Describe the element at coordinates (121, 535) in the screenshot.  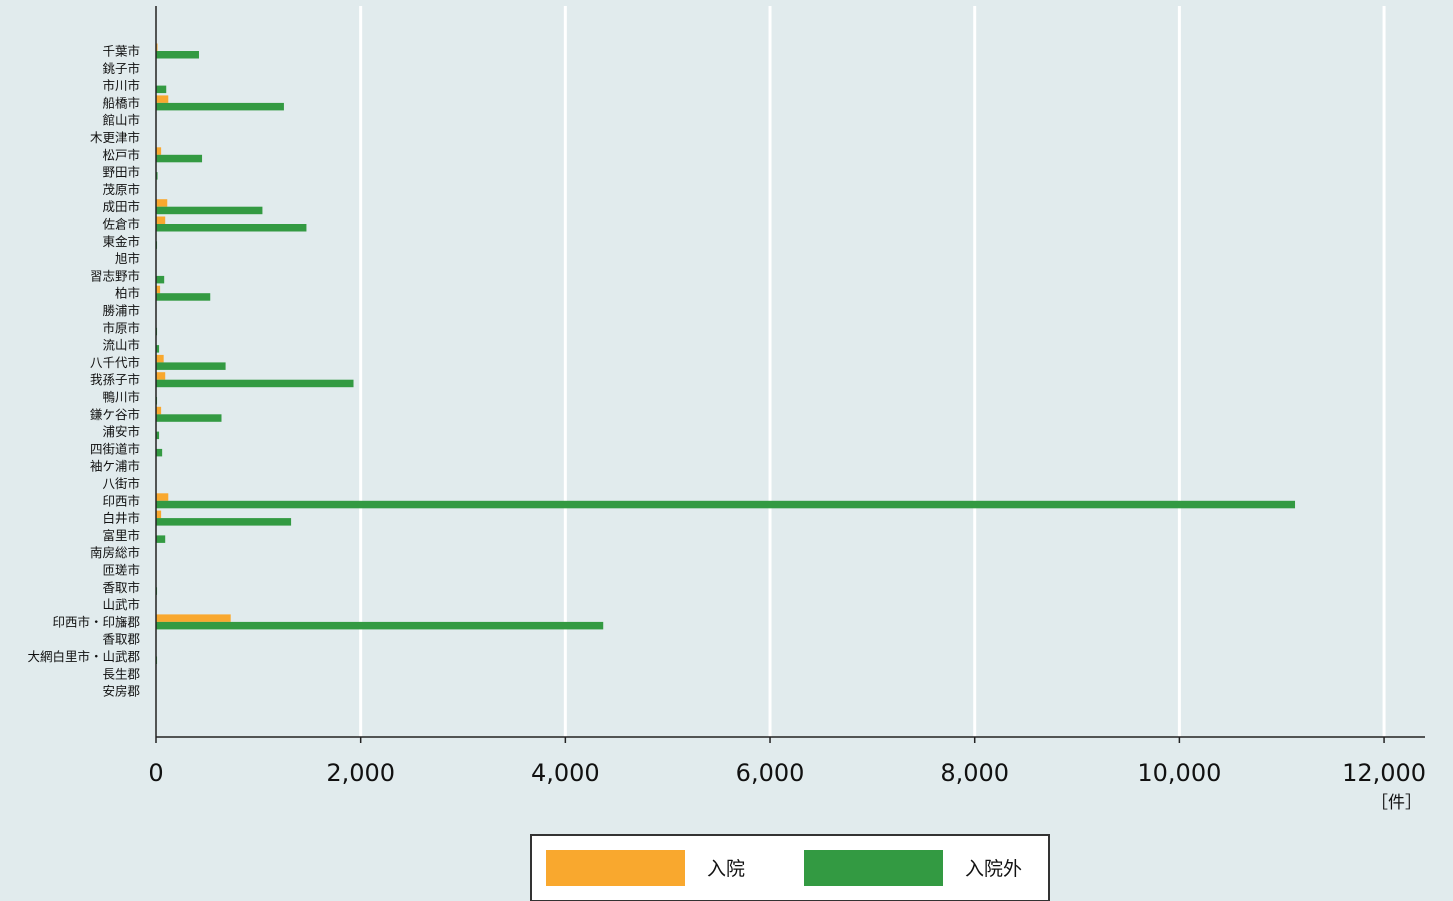
I see `category-label-28: 富里市` at that location.